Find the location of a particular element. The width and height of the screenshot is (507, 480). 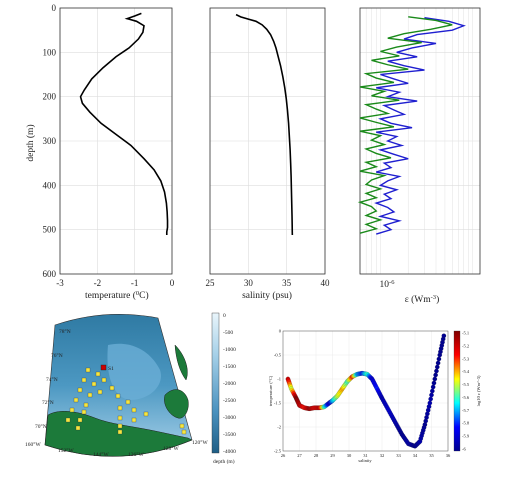

map-colorbar-tick: -1000 is located at coordinates (229, 350).